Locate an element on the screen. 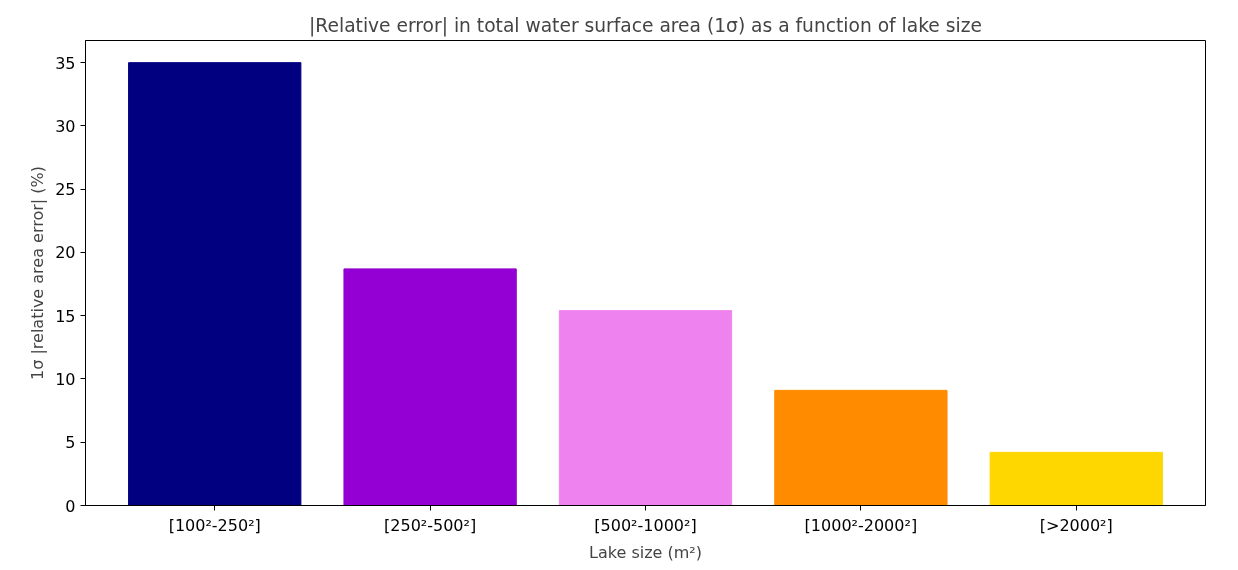 The width and height of the screenshot is (1238, 570). y-tick-label: 5 is located at coordinates (70, 443).